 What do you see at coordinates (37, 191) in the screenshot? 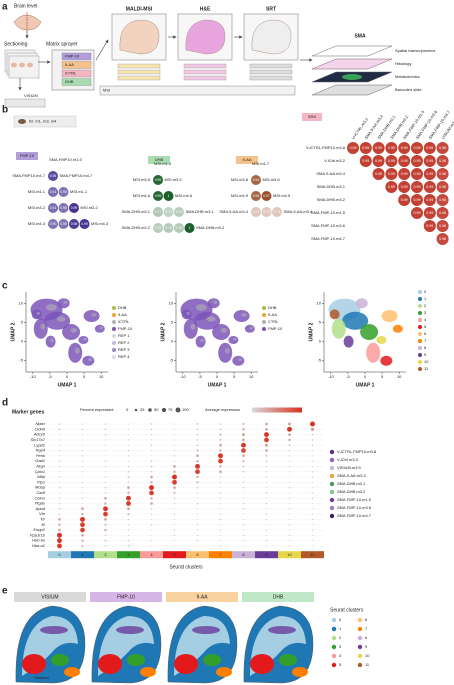
I see `row-label: MSI.m1.1` at bounding box center [37, 191].